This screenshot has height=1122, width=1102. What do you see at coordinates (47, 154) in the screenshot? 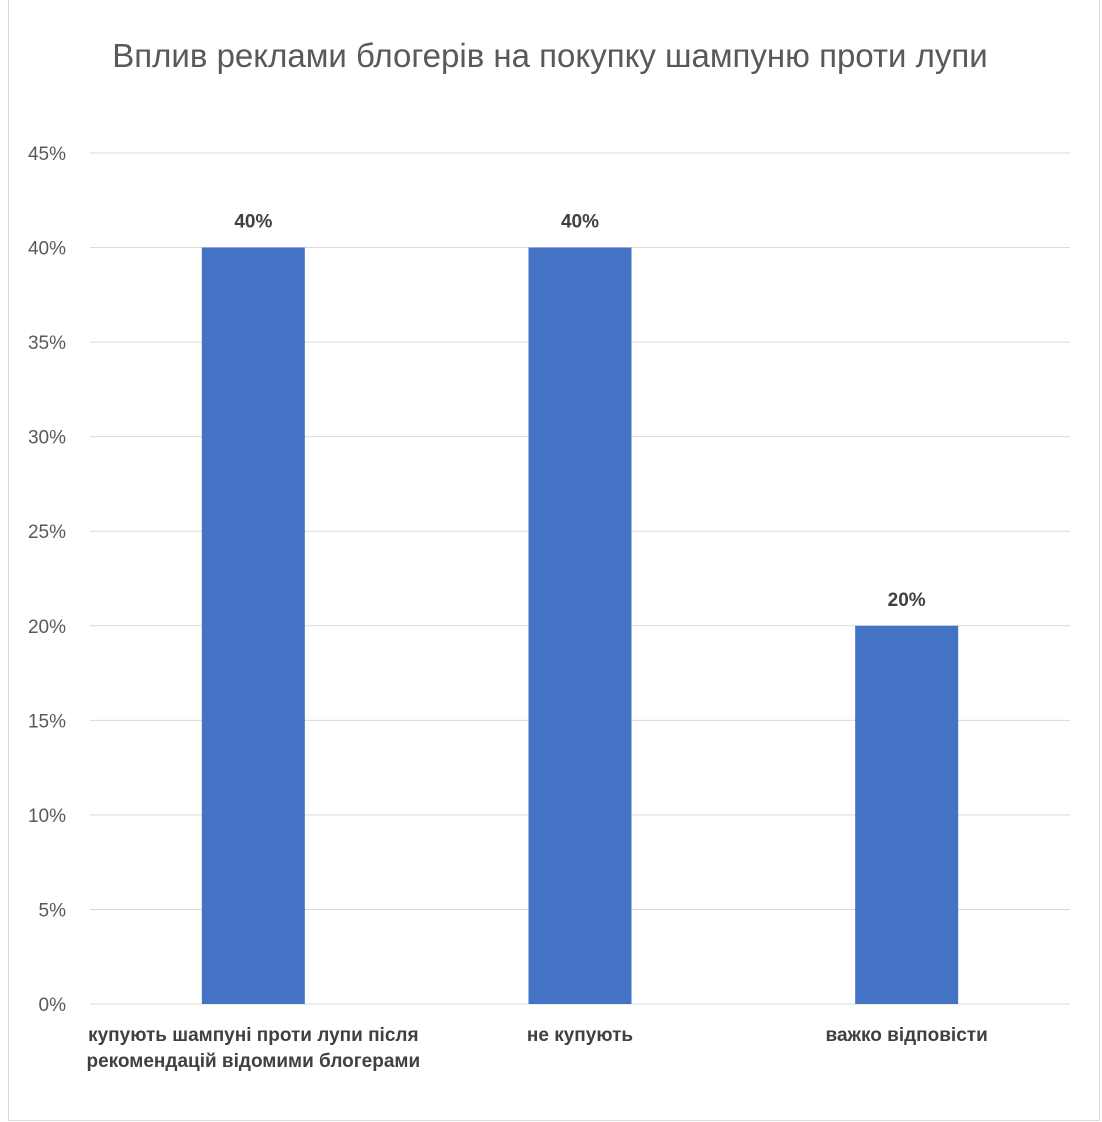
I see `y-tick-label: 45%` at bounding box center [47, 154].